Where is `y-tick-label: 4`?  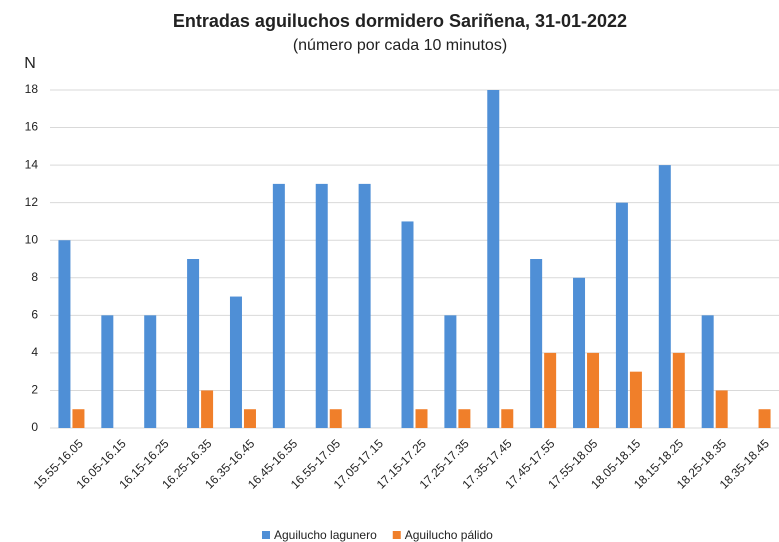
y-tick-label: 4 is located at coordinates (34, 352).